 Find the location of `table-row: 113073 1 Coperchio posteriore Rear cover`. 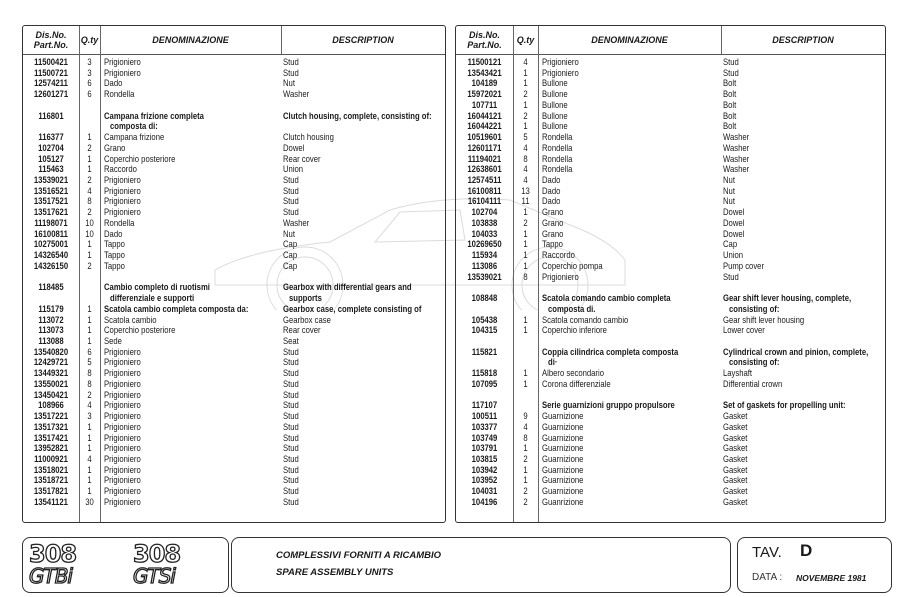

table-row: 113073 1 Coperchio posteriore Rear cover is located at coordinates (234, 330).